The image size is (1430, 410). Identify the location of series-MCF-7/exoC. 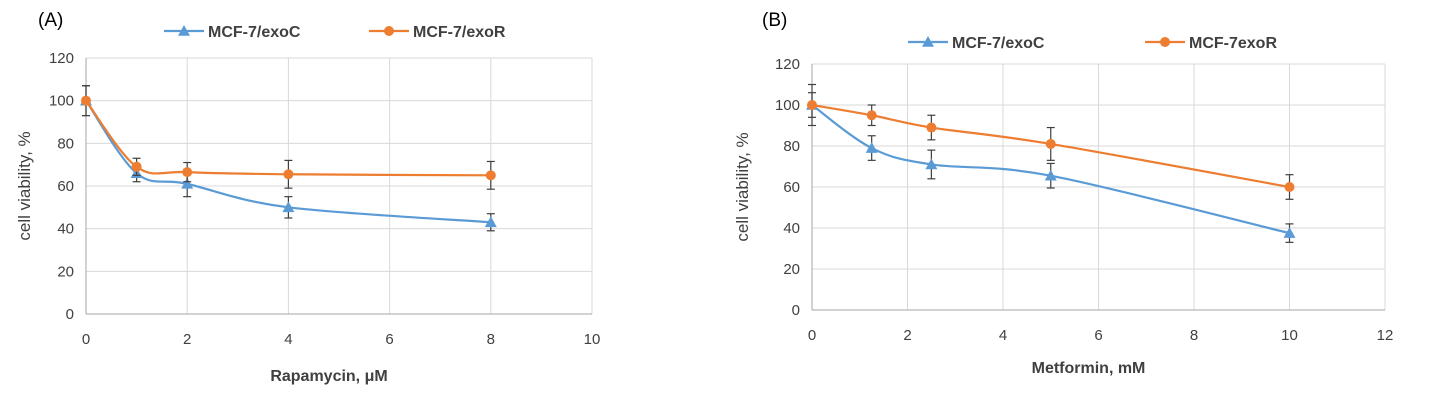
(1051, 163).